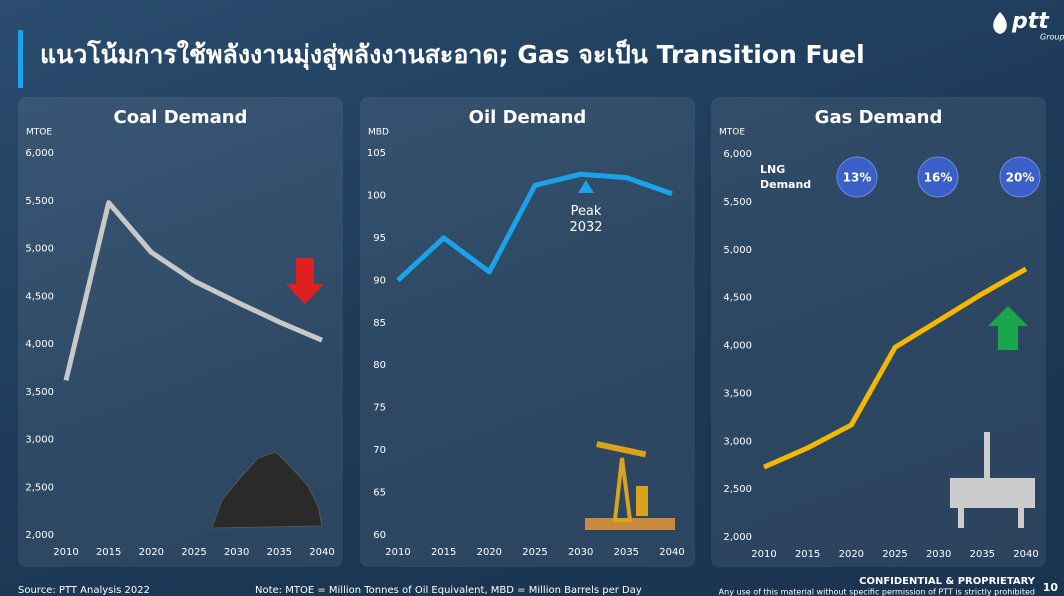  Describe the element at coordinates (528, 117) in the screenshot. I see `chart-title: Oil Demand` at that location.